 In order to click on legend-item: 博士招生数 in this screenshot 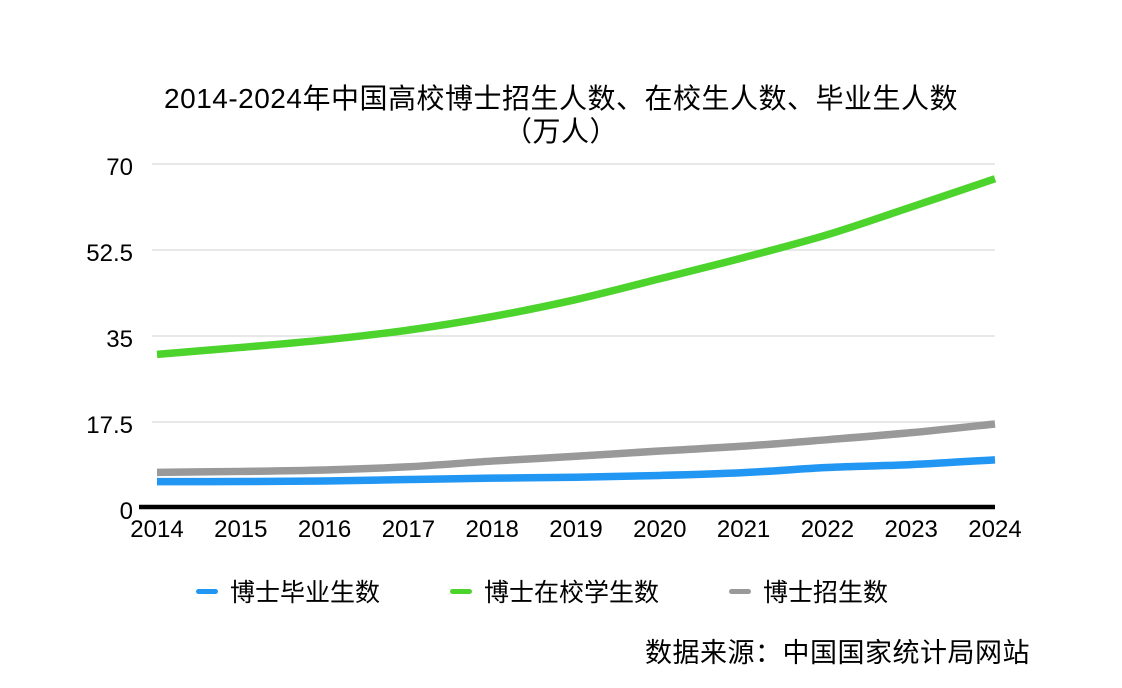, I will do `click(808, 591)`.